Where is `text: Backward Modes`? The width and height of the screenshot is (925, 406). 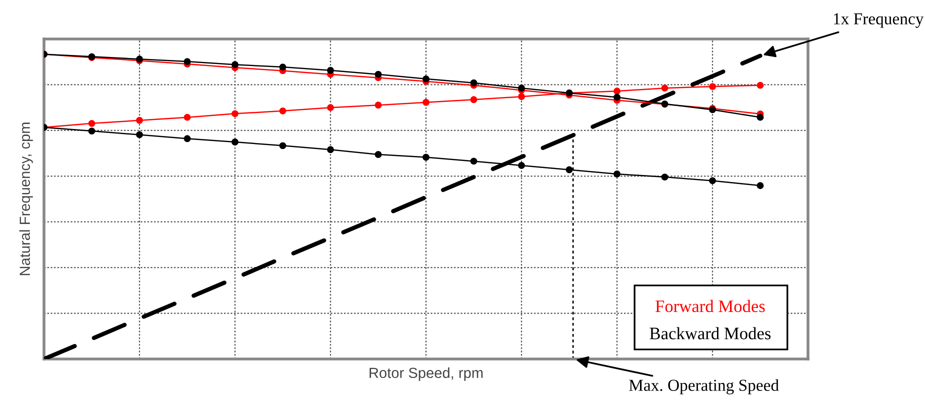 text: Backward Modes is located at coordinates (710, 333).